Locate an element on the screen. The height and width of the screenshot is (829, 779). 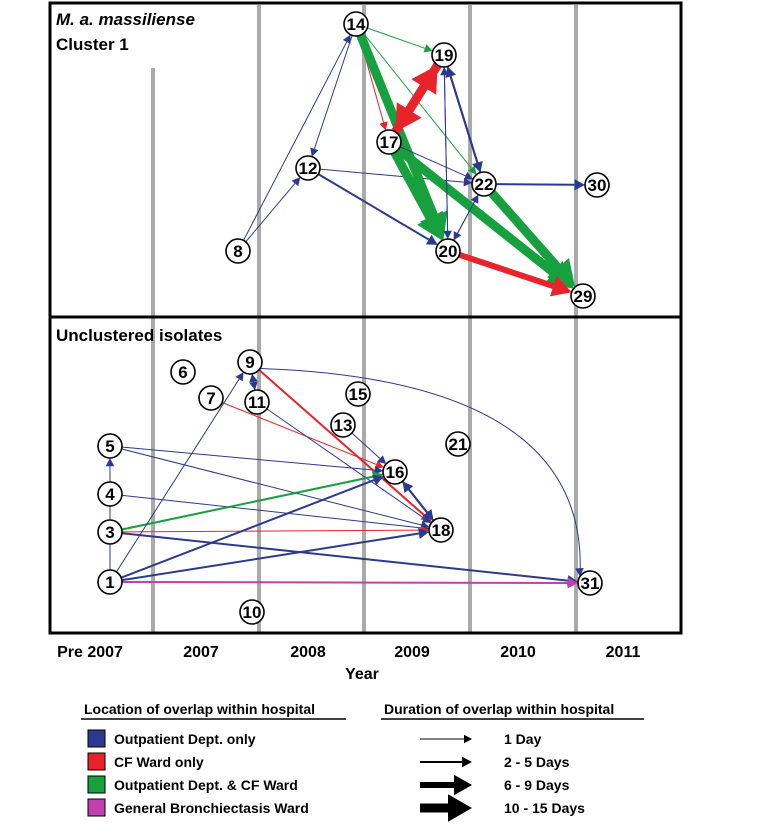
node-label: 5 is located at coordinates (109, 446).